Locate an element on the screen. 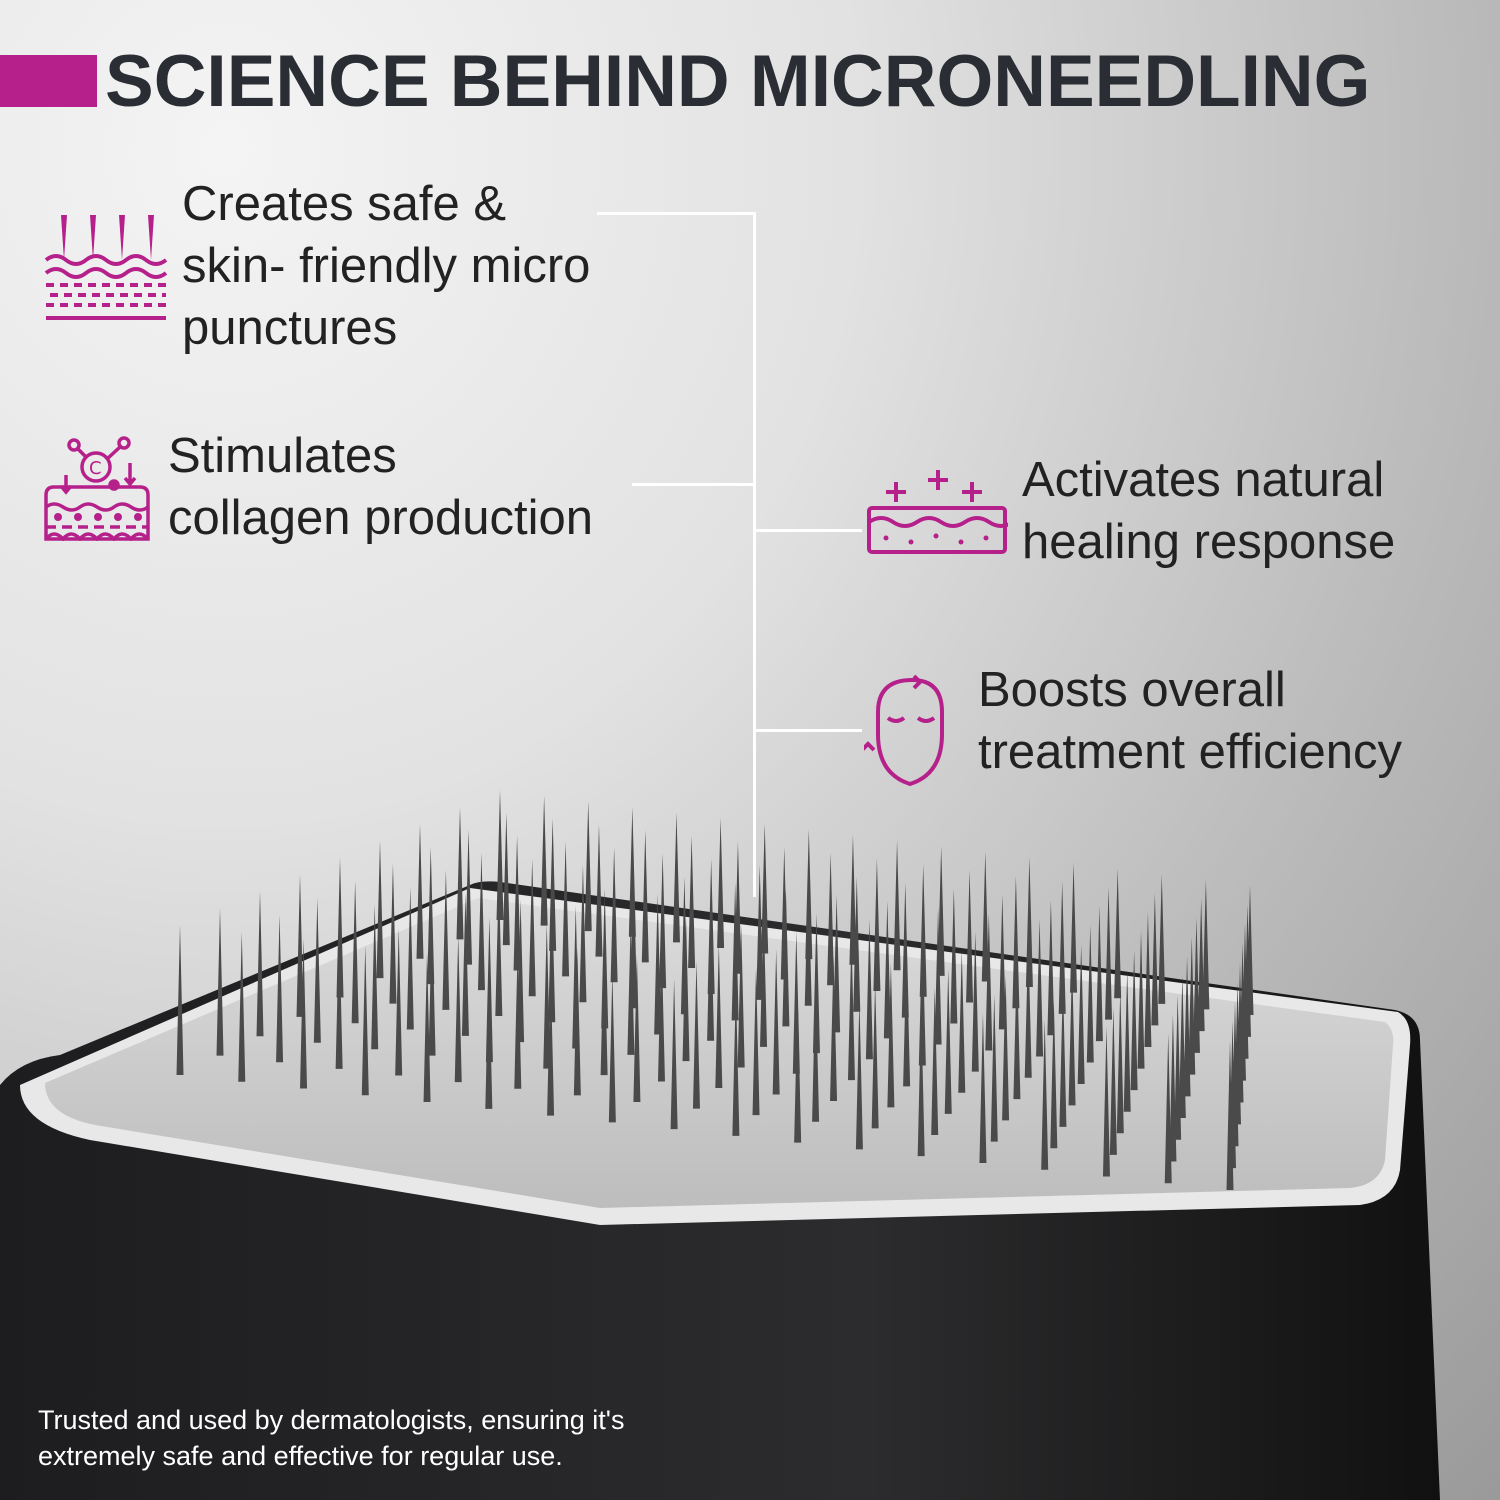 This screenshot has width=1500, height=1500. collagen-skin-icon: C is located at coordinates (97, 488).